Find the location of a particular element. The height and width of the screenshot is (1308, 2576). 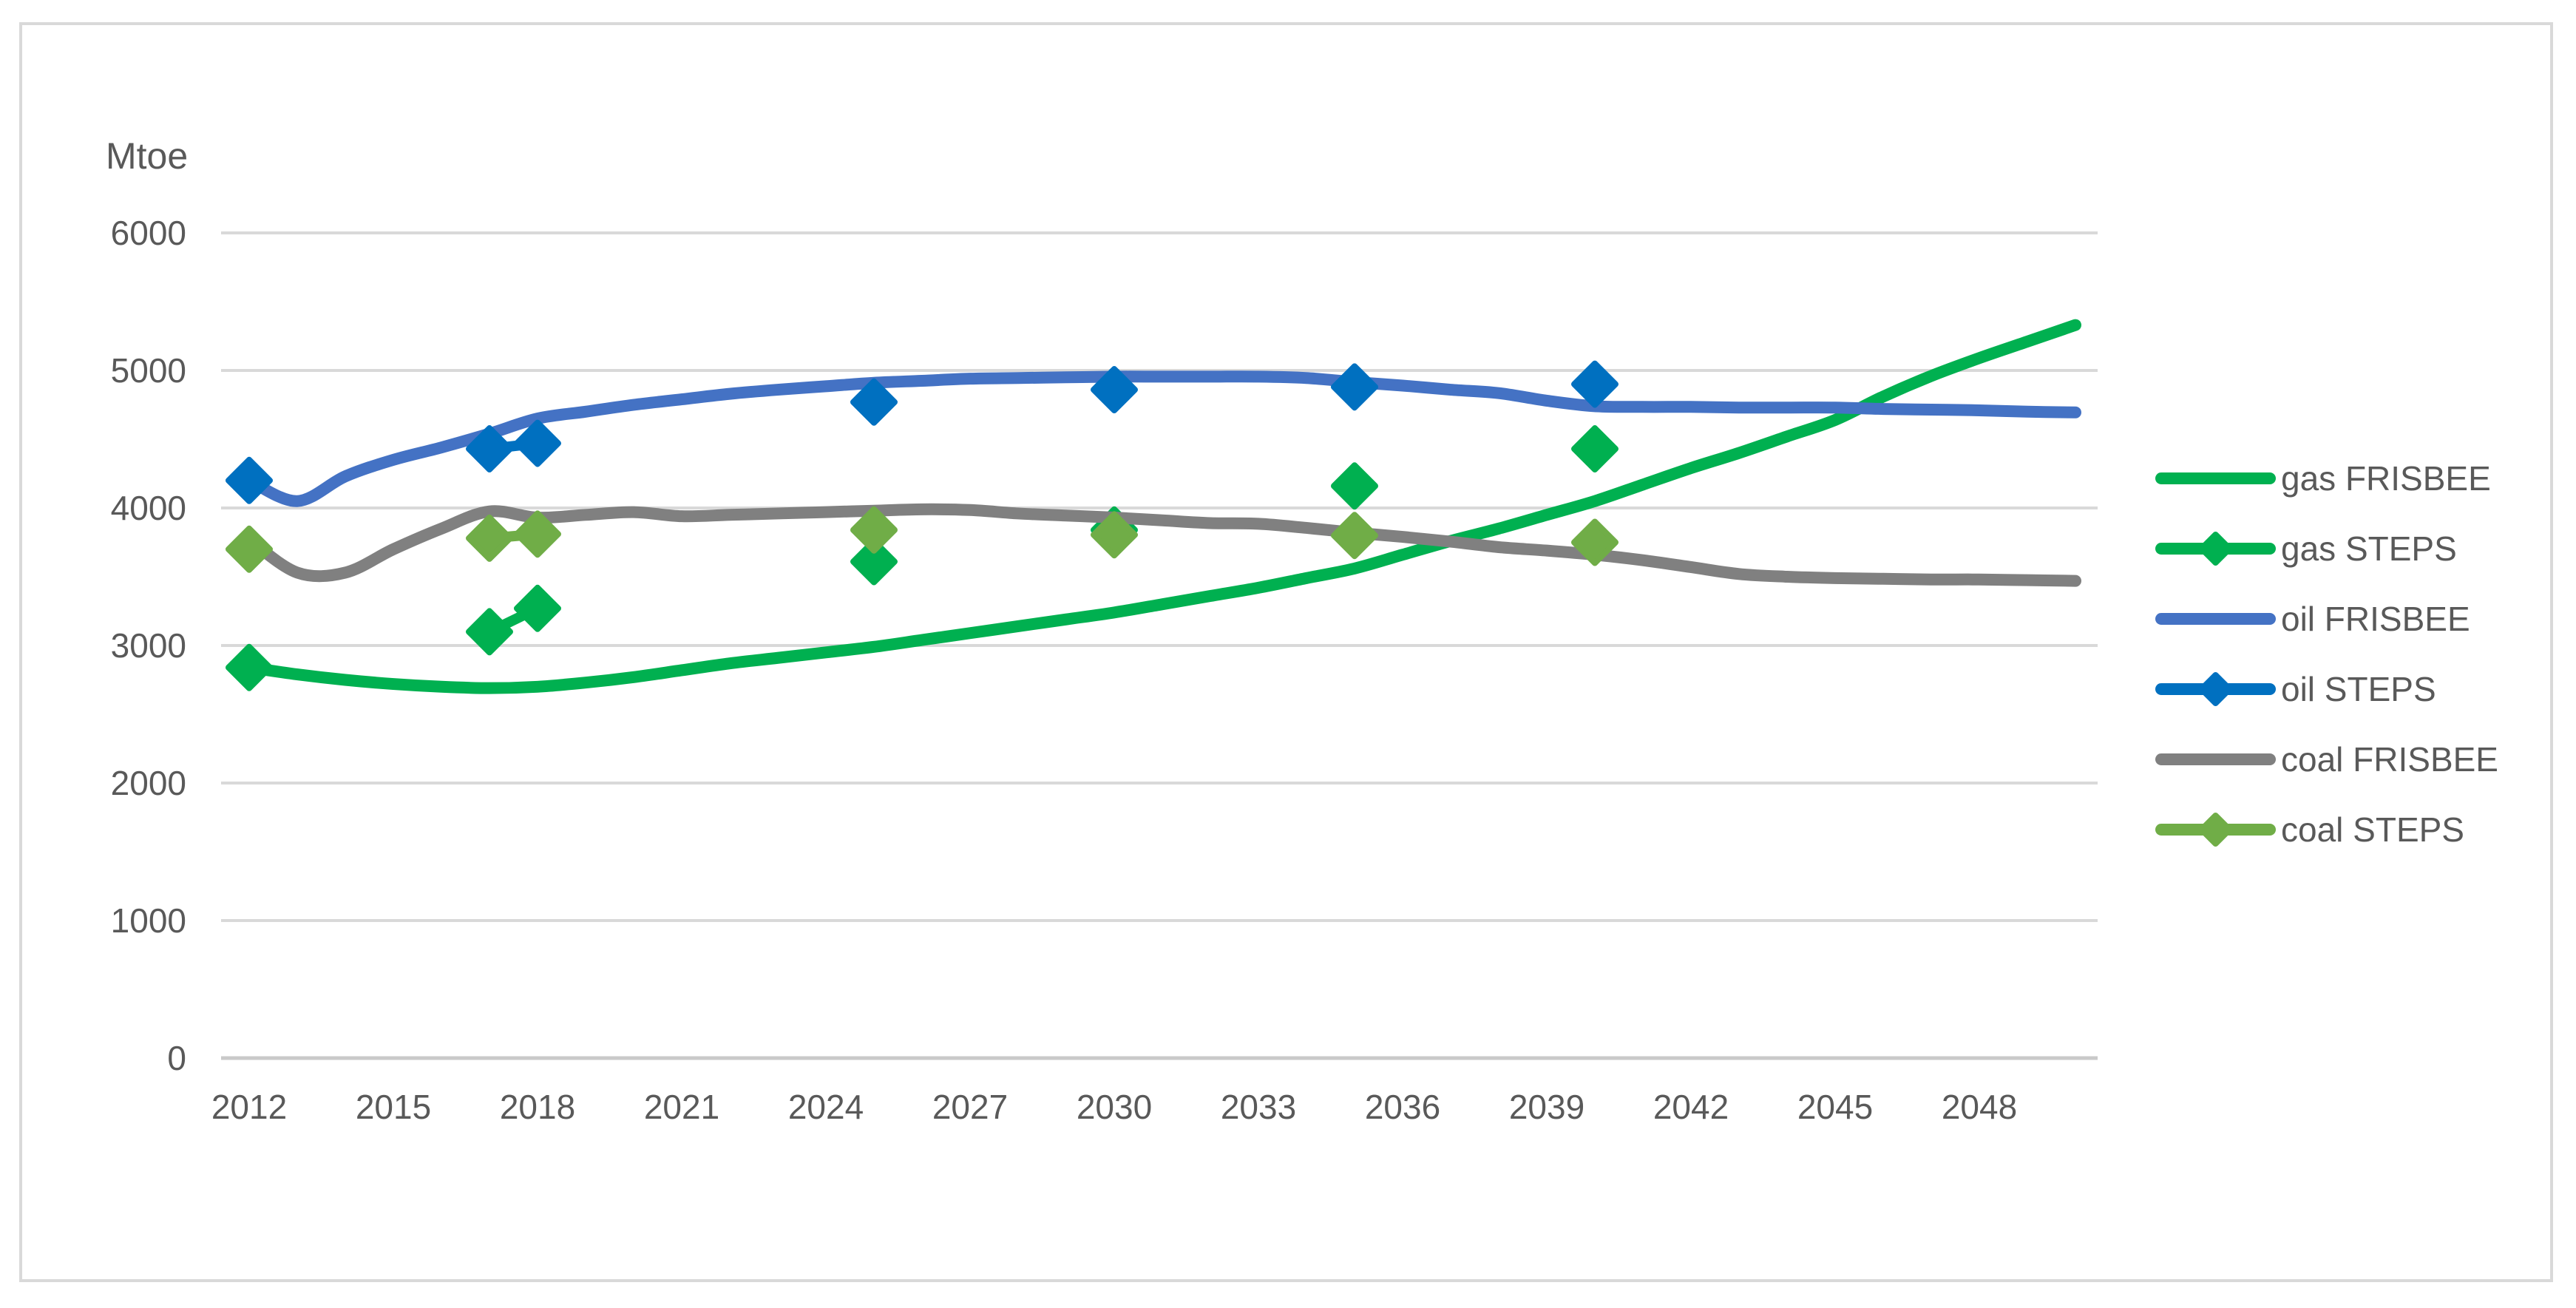

legend-label: oil STEPS is located at coordinates (2358, 689).